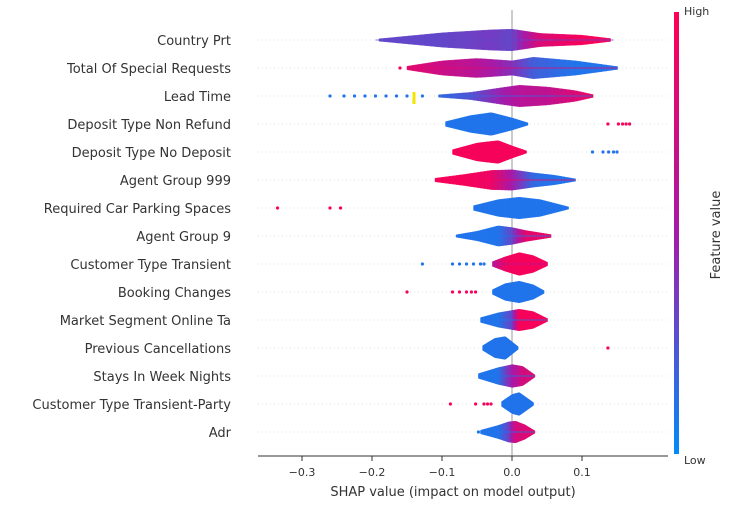  I want to click on x-tick-label: 0.1, so click(582, 472).